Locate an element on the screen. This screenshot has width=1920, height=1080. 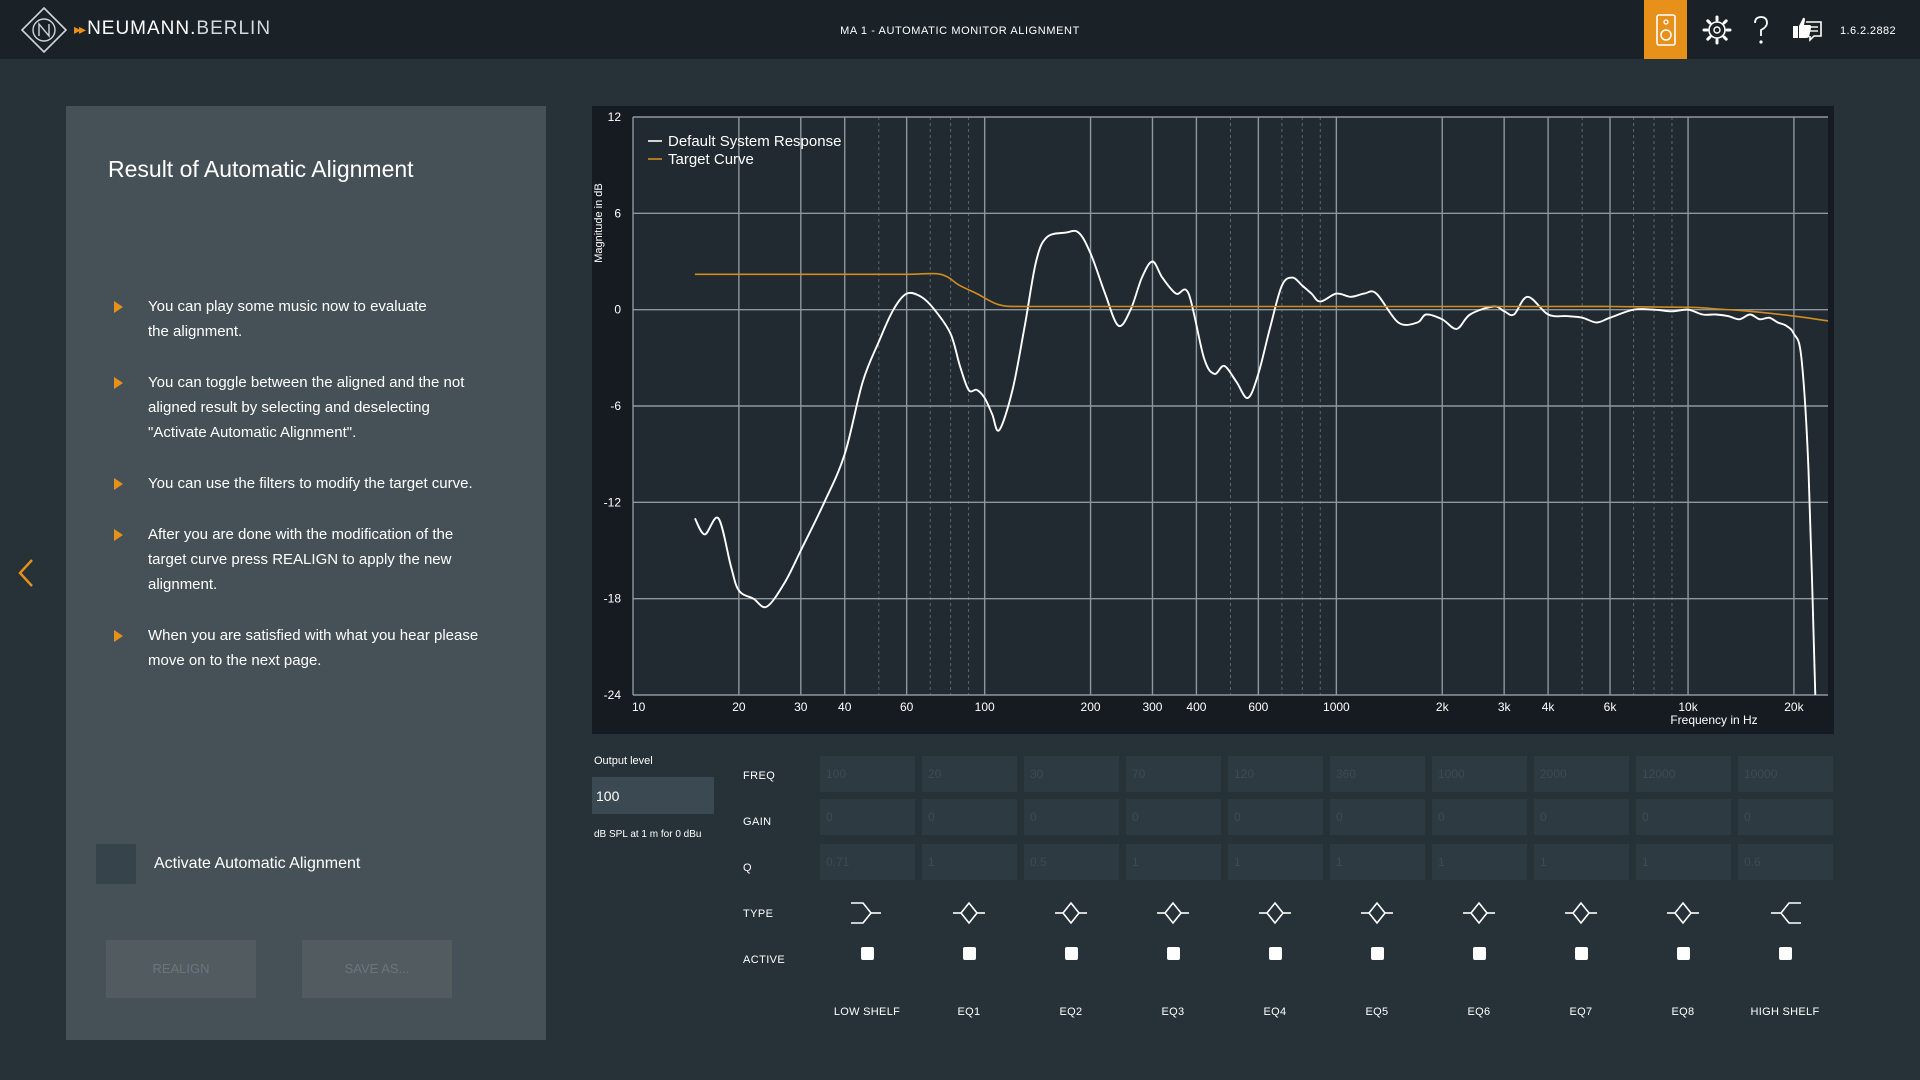
high-shelf-icon is located at coordinates (1785, 913).